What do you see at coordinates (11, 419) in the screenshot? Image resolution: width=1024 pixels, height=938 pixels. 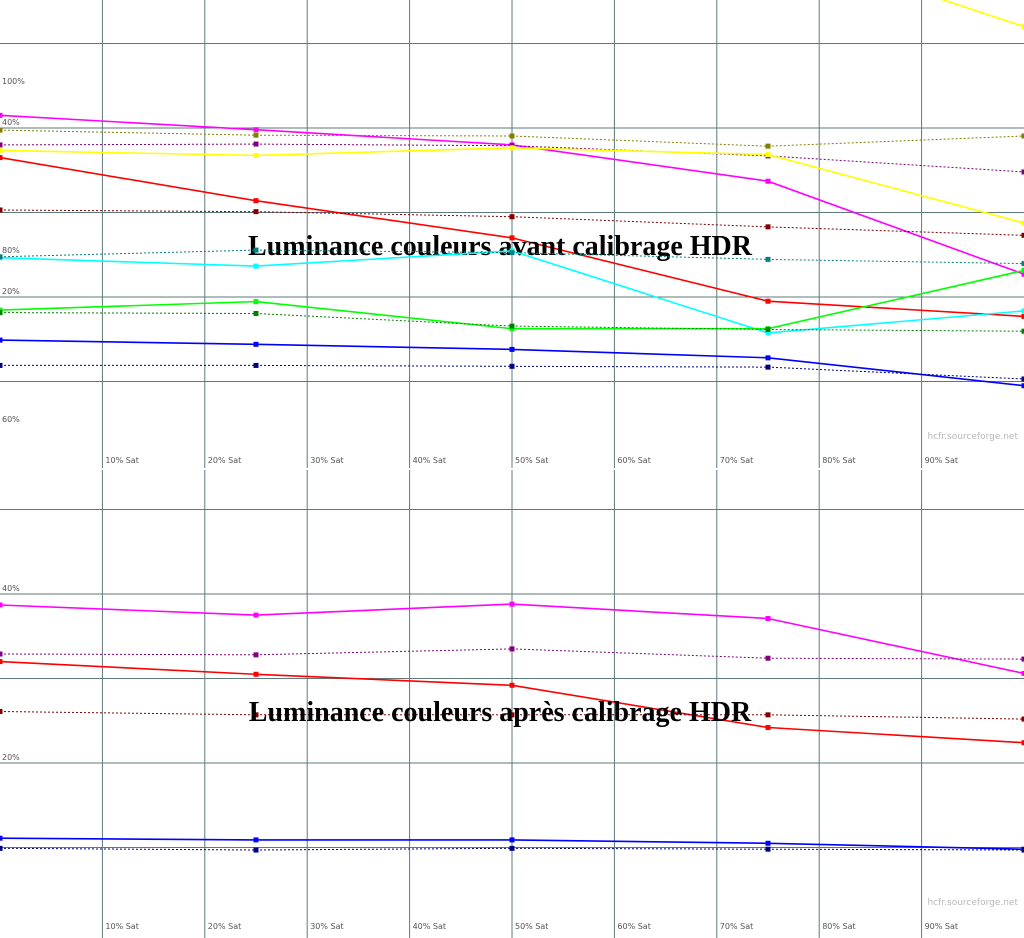 I see `y-tick-label: 60%` at bounding box center [11, 419].